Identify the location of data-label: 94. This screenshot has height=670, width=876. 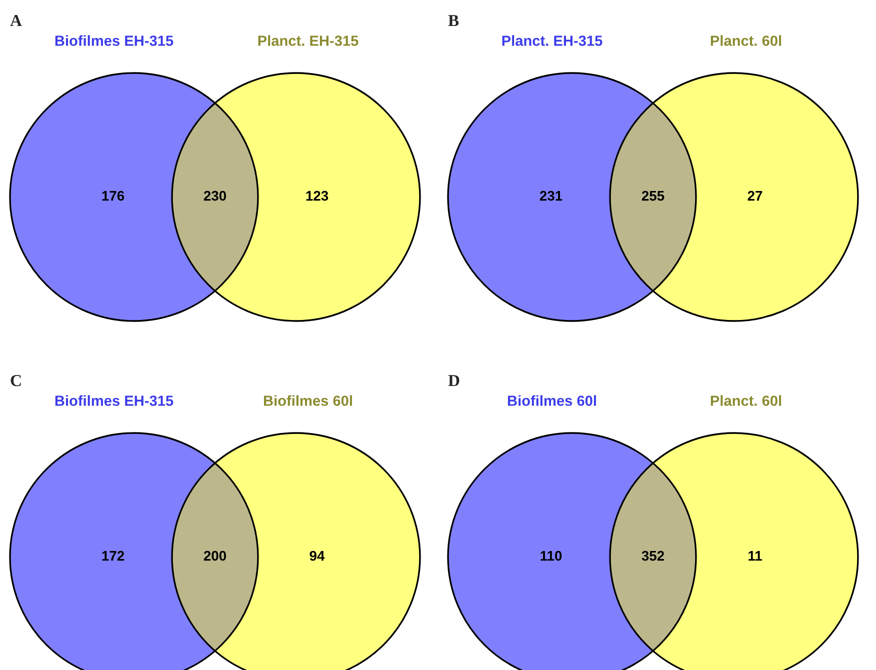
(317, 555).